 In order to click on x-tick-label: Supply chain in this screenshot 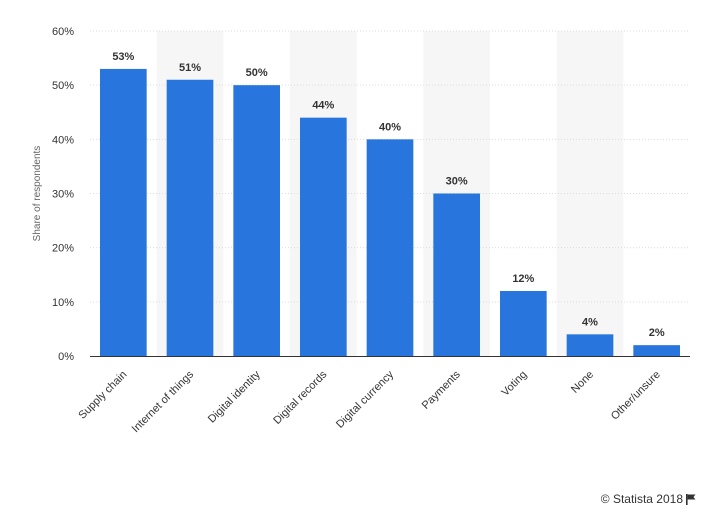, I will do `click(102, 395)`.